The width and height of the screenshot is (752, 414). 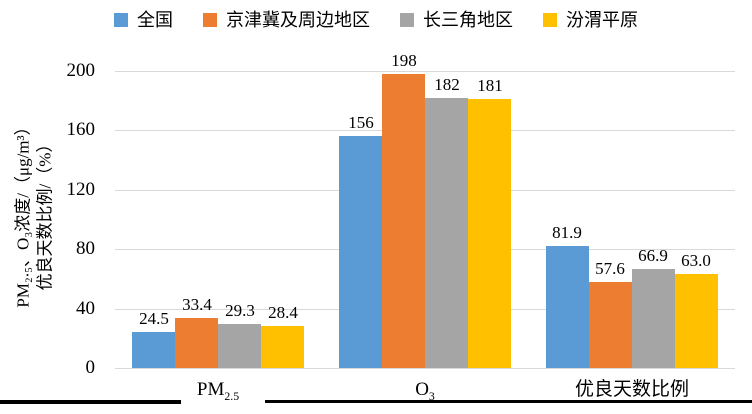 I want to click on bar-3-全国, so click(x=567, y=307).